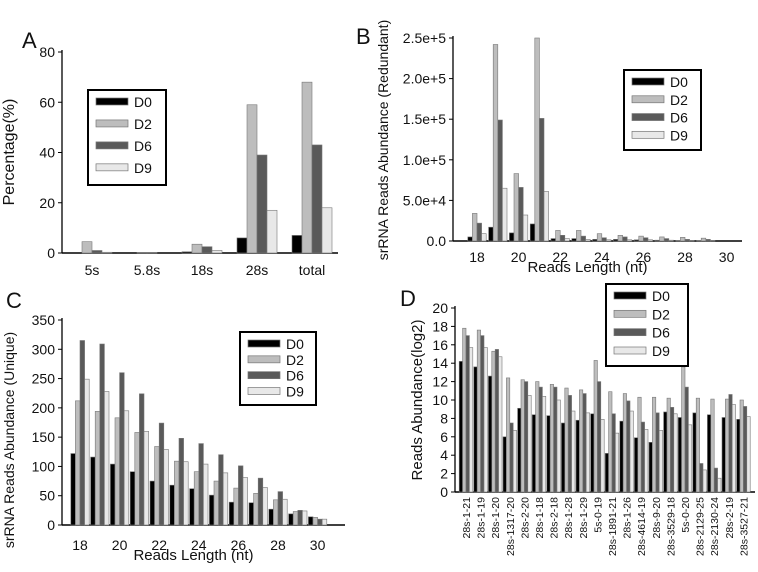 The height and width of the screenshot is (572, 758). Describe the element at coordinates (628, 518) in the screenshot. I see `x-tick-label: 28s-1-26` at that location.